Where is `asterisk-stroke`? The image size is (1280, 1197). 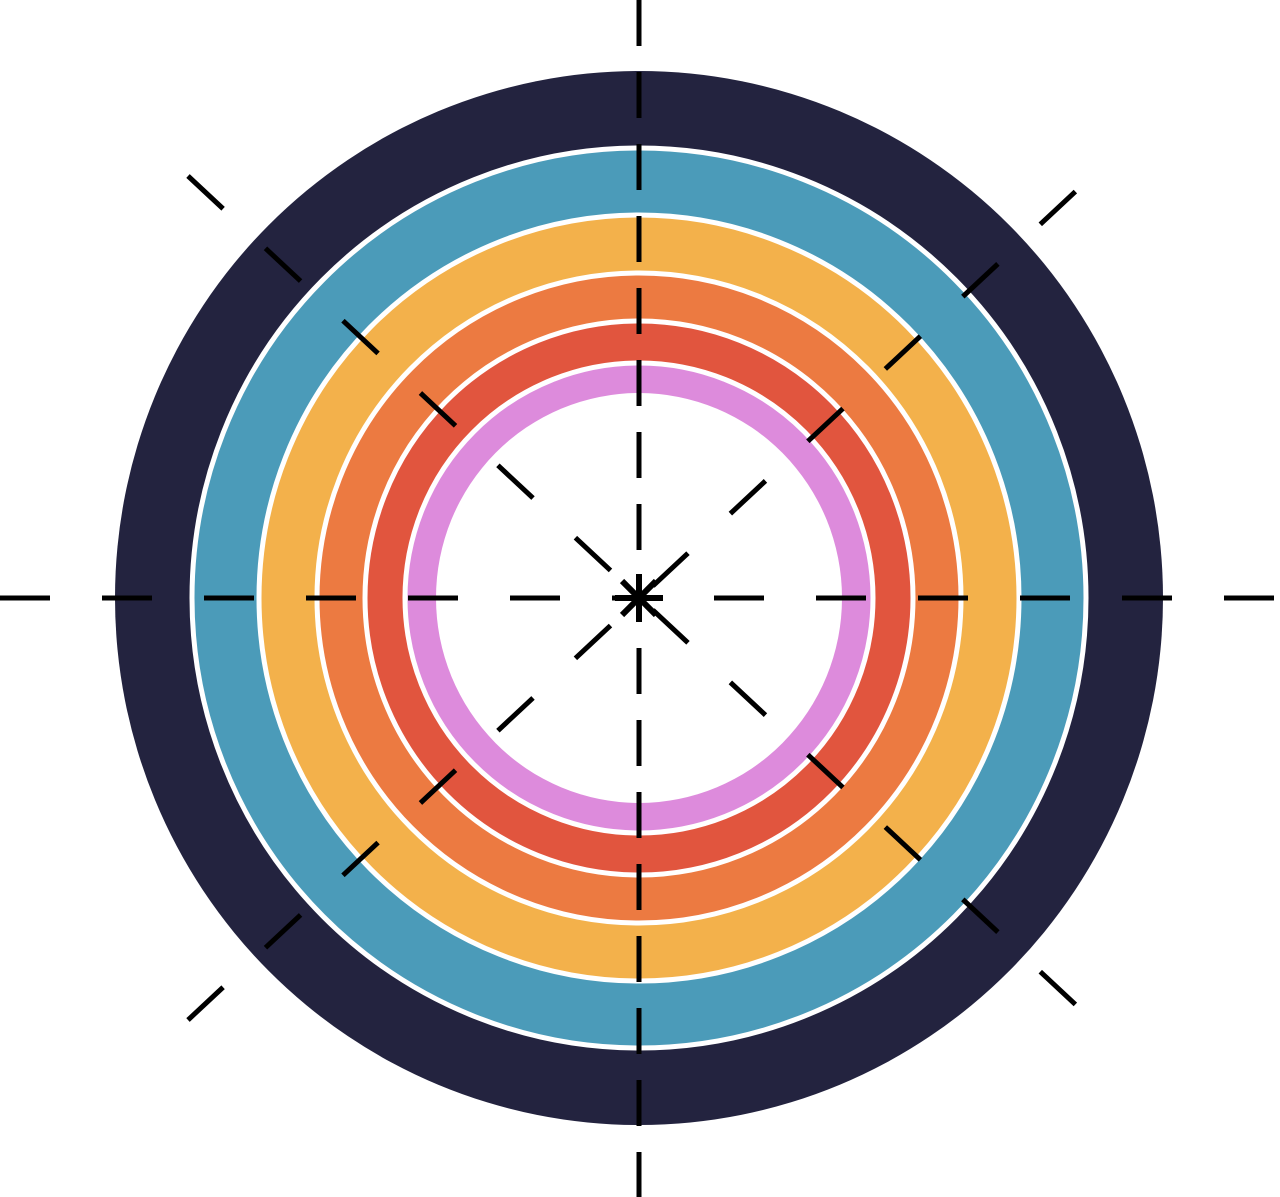
asterisk-stroke is located at coordinates (639, 598).